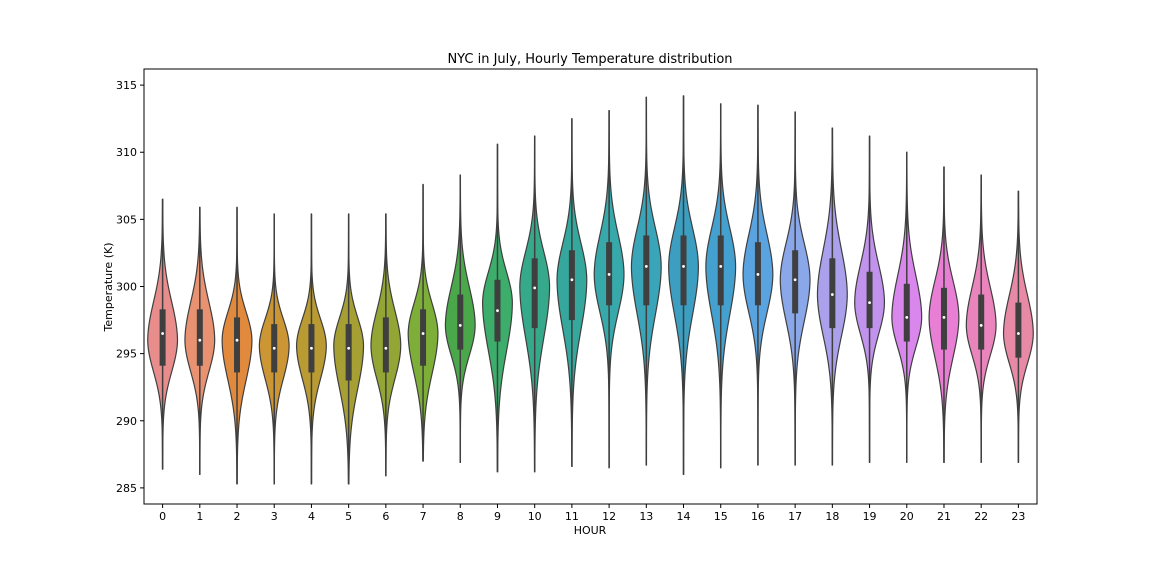 This screenshot has height=576, width=1152. I want to click on x-tick-label: 7, so click(423, 516).